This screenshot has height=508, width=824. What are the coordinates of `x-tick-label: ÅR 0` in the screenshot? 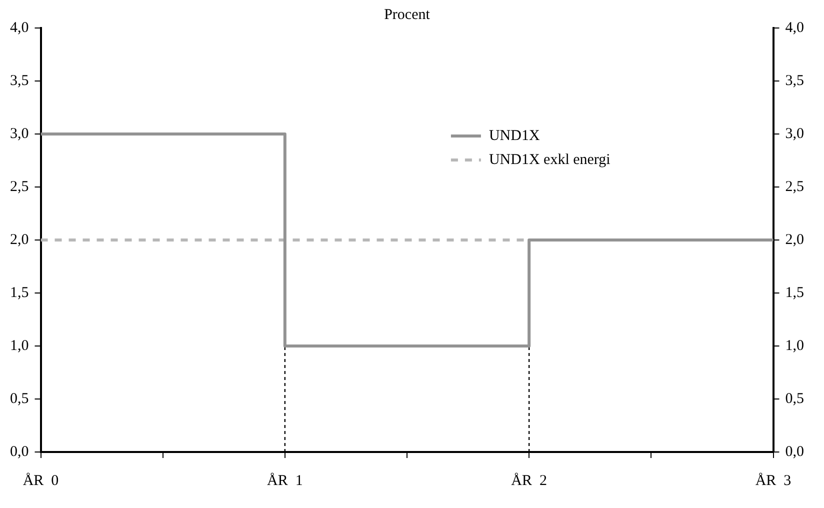 It's located at (40, 480).